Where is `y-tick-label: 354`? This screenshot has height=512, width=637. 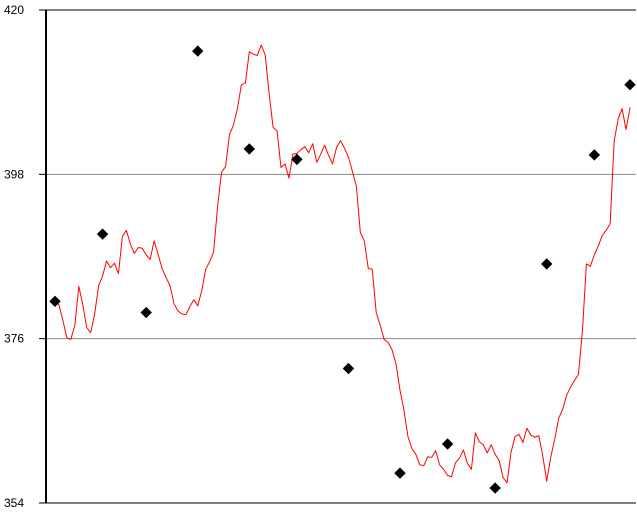
y-tick-label: 354 is located at coordinates (14, 503).